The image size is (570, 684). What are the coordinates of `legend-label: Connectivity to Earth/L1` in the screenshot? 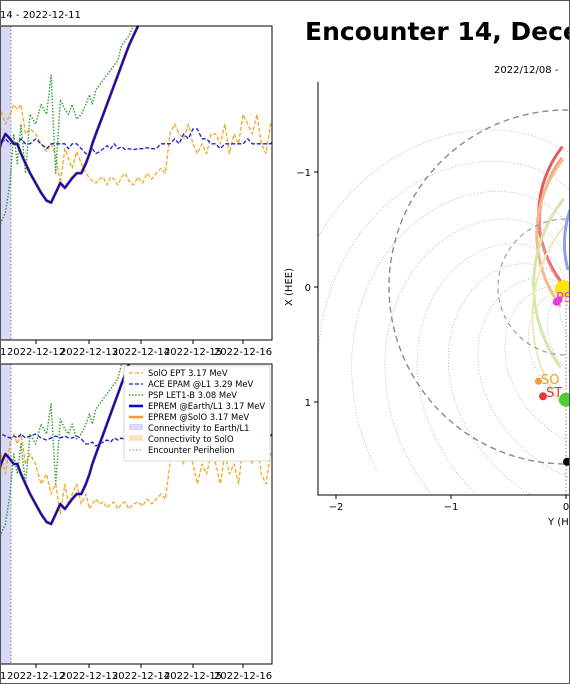 It's located at (199, 428).